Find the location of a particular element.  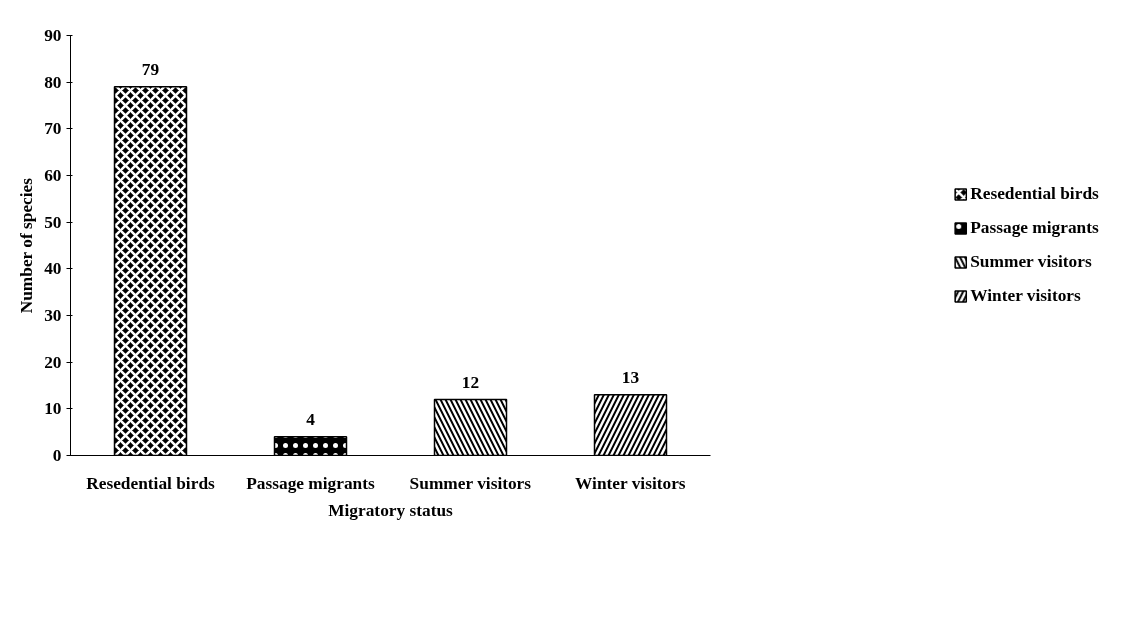

y-tick-label: 30 is located at coordinates (53, 315).